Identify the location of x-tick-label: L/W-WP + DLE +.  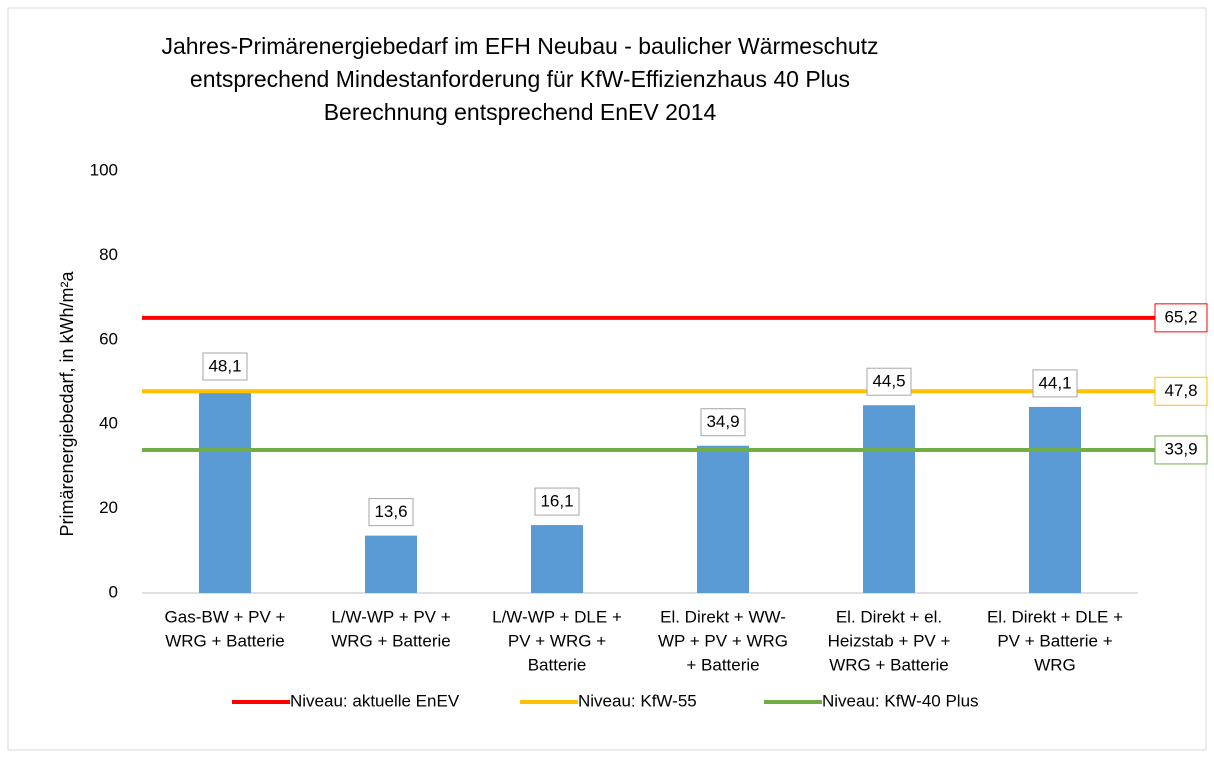
(557, 616).